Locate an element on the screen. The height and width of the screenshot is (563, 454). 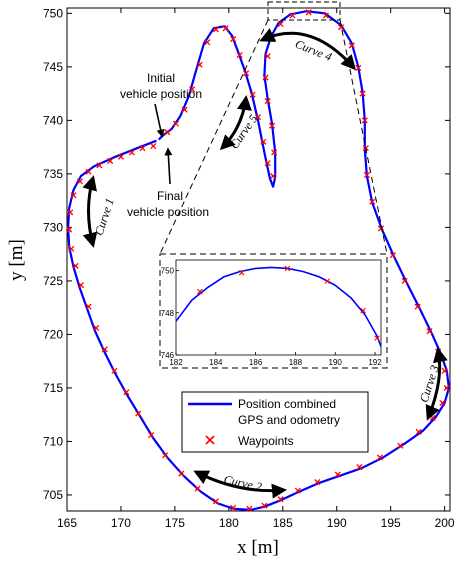
legend-entry-position-line1: Position combined is located at coordinates (287, 404).